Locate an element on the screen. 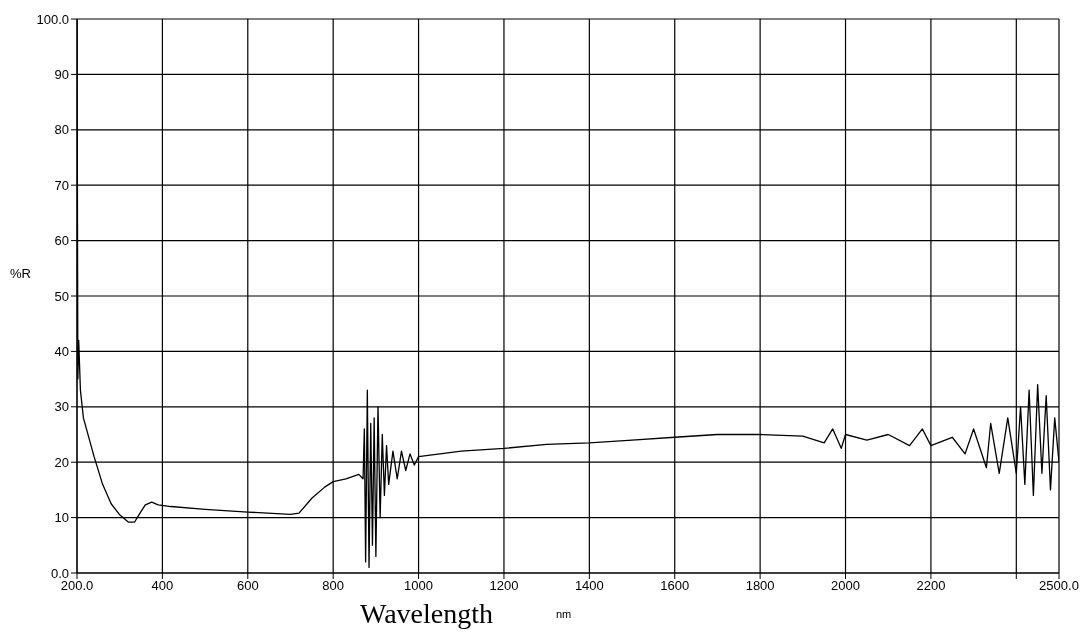 The height and width of the screenshot is (639, 1087). y-axis-title: %R is located at coordinates (20, 273).